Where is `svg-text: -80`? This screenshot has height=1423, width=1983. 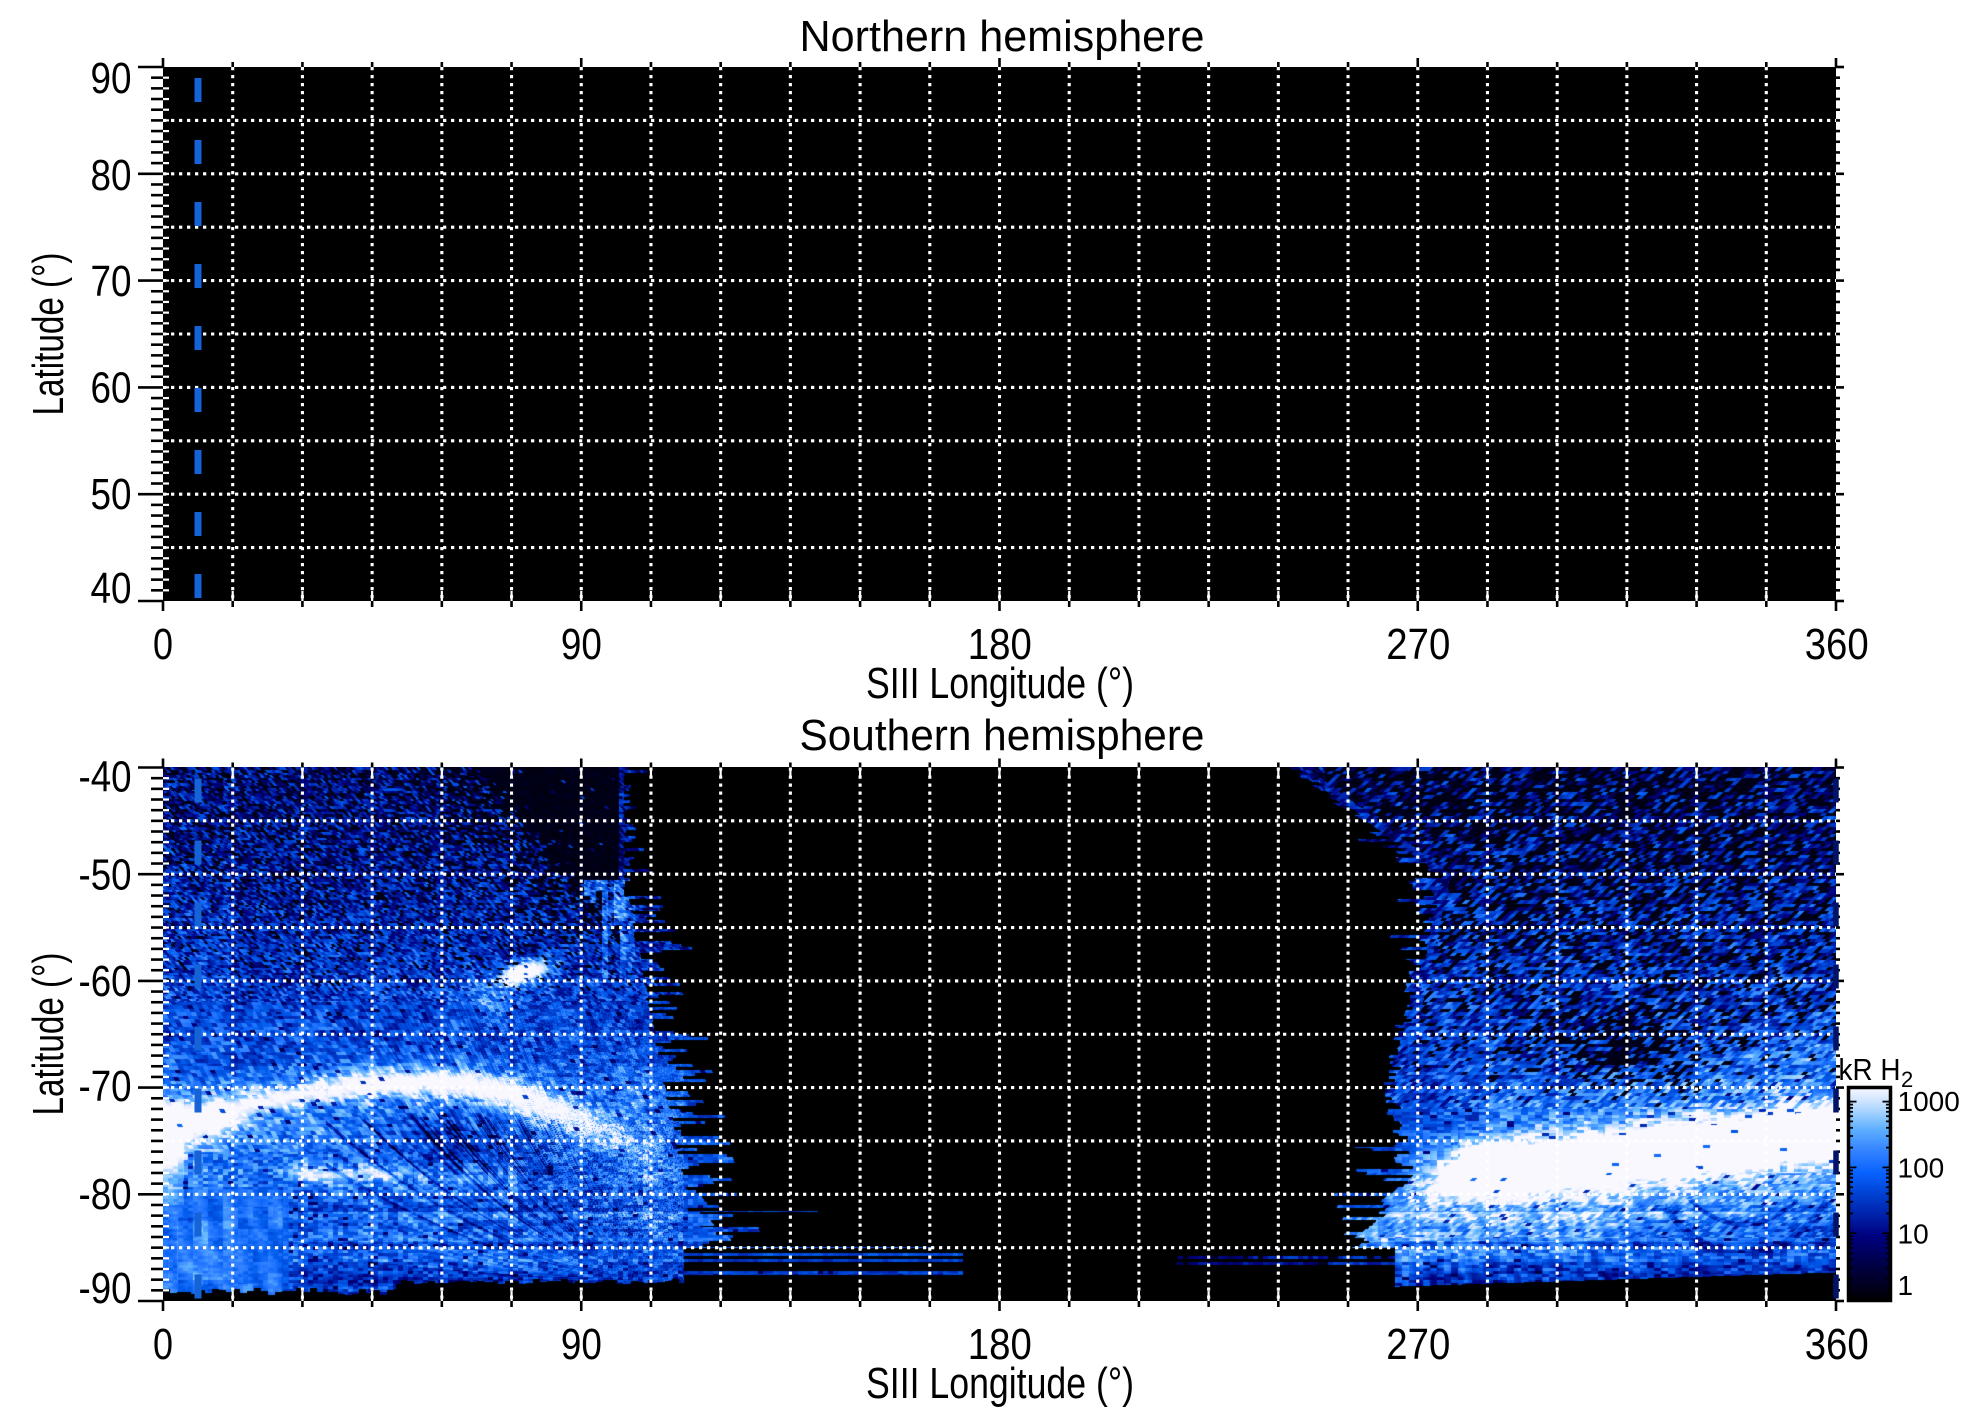
svg-text: -80 is located at coordinates (105, 1194).